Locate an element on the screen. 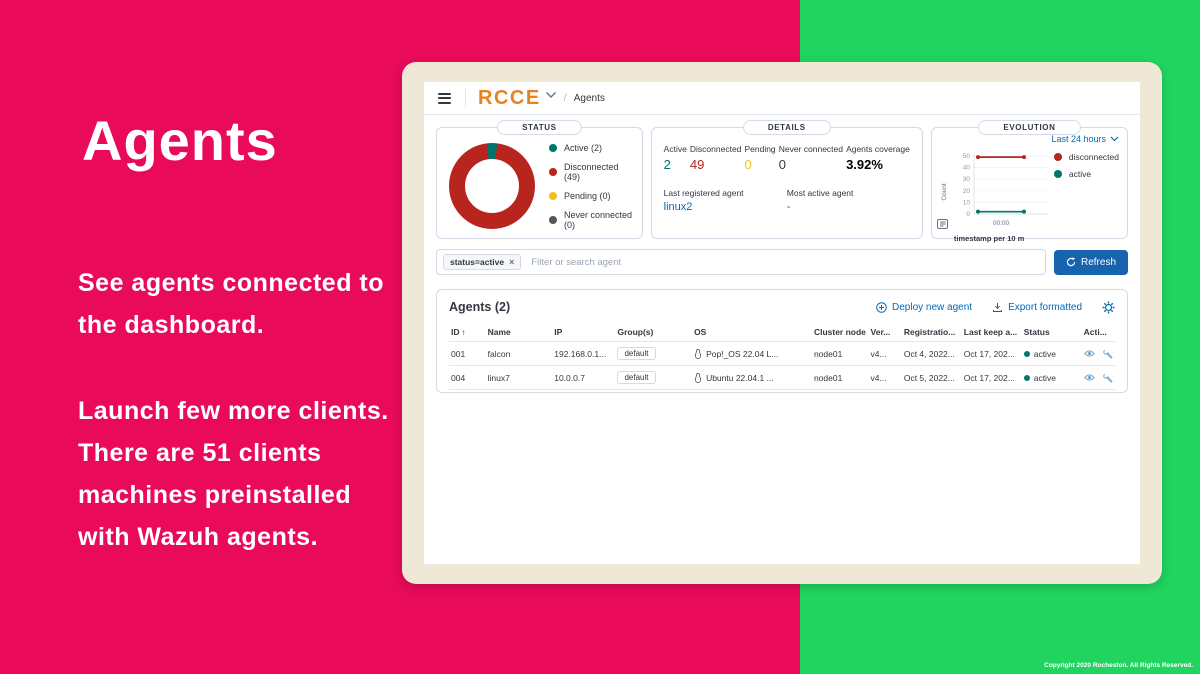  stat-label: Never connected is located at coordinates (810, 149).